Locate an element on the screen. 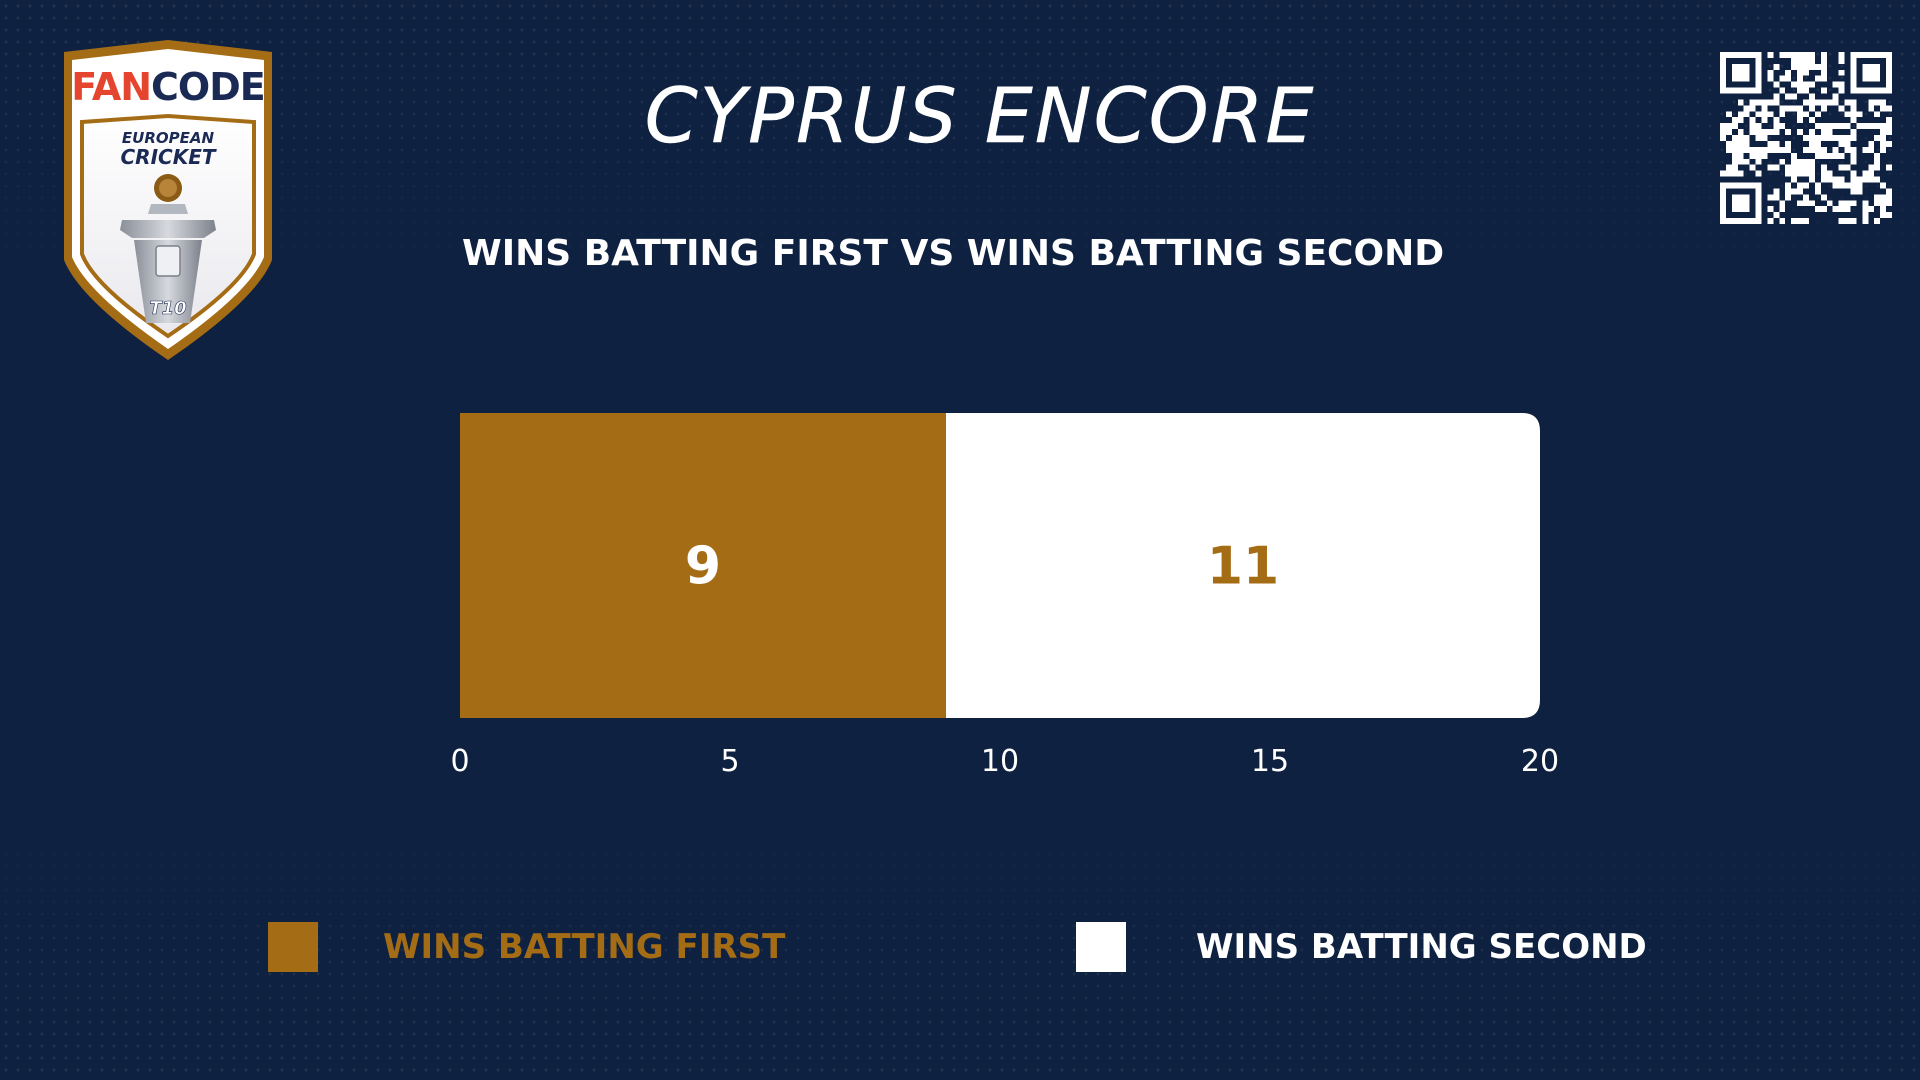  qr-code-icon is located at coordinates (1806, 138).